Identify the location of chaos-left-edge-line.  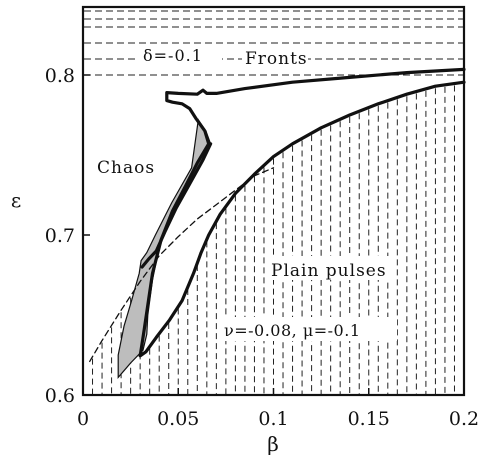
(176, 205).